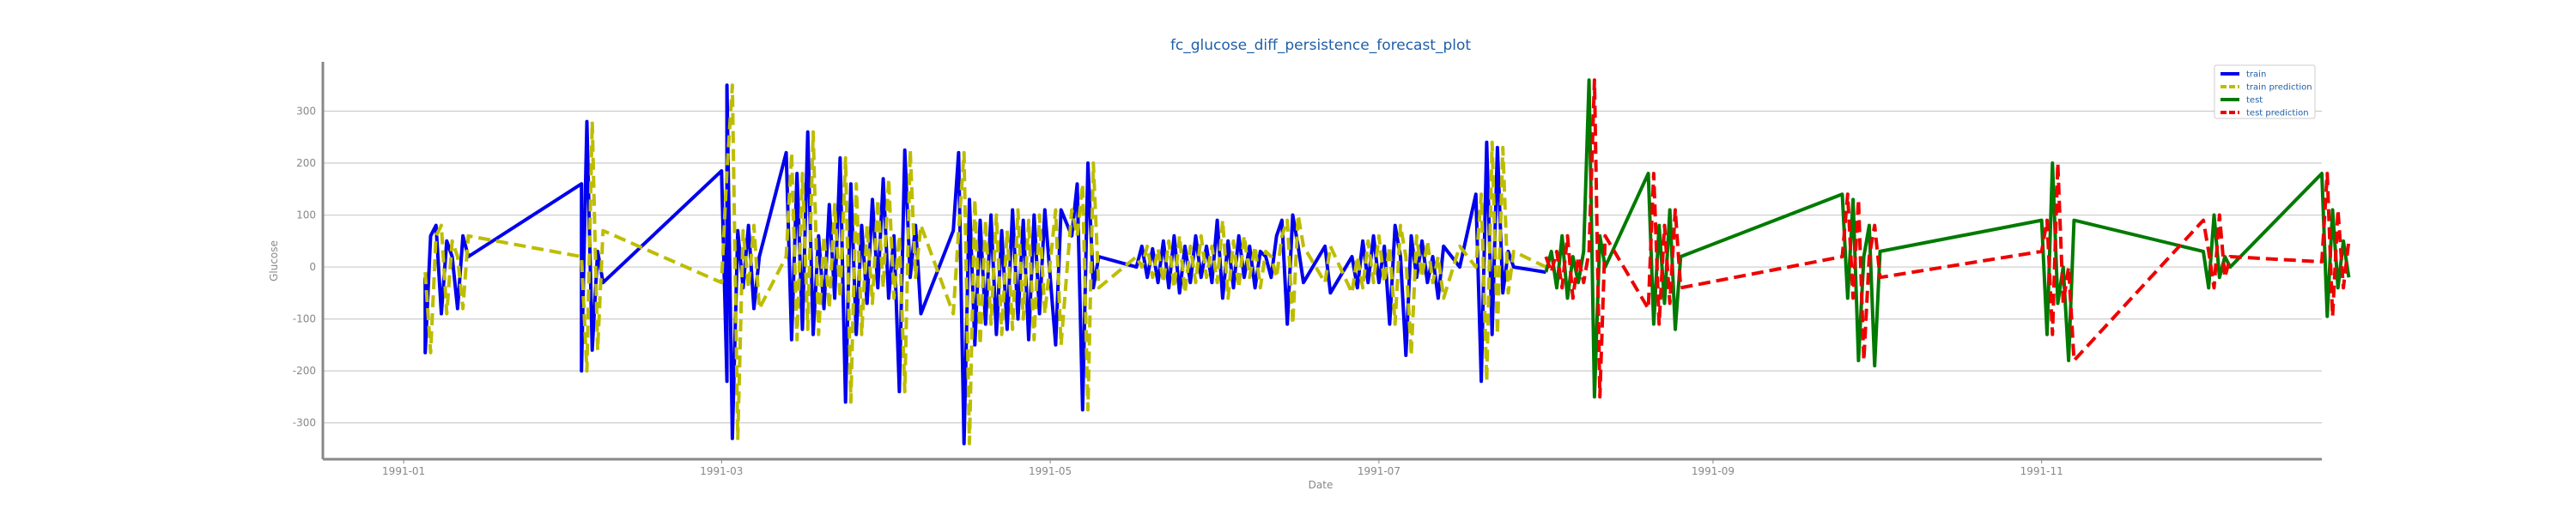  Describe the element at coordinates (2277, 113) in the screenshot. I see `legend-label: test prediction` at that location.